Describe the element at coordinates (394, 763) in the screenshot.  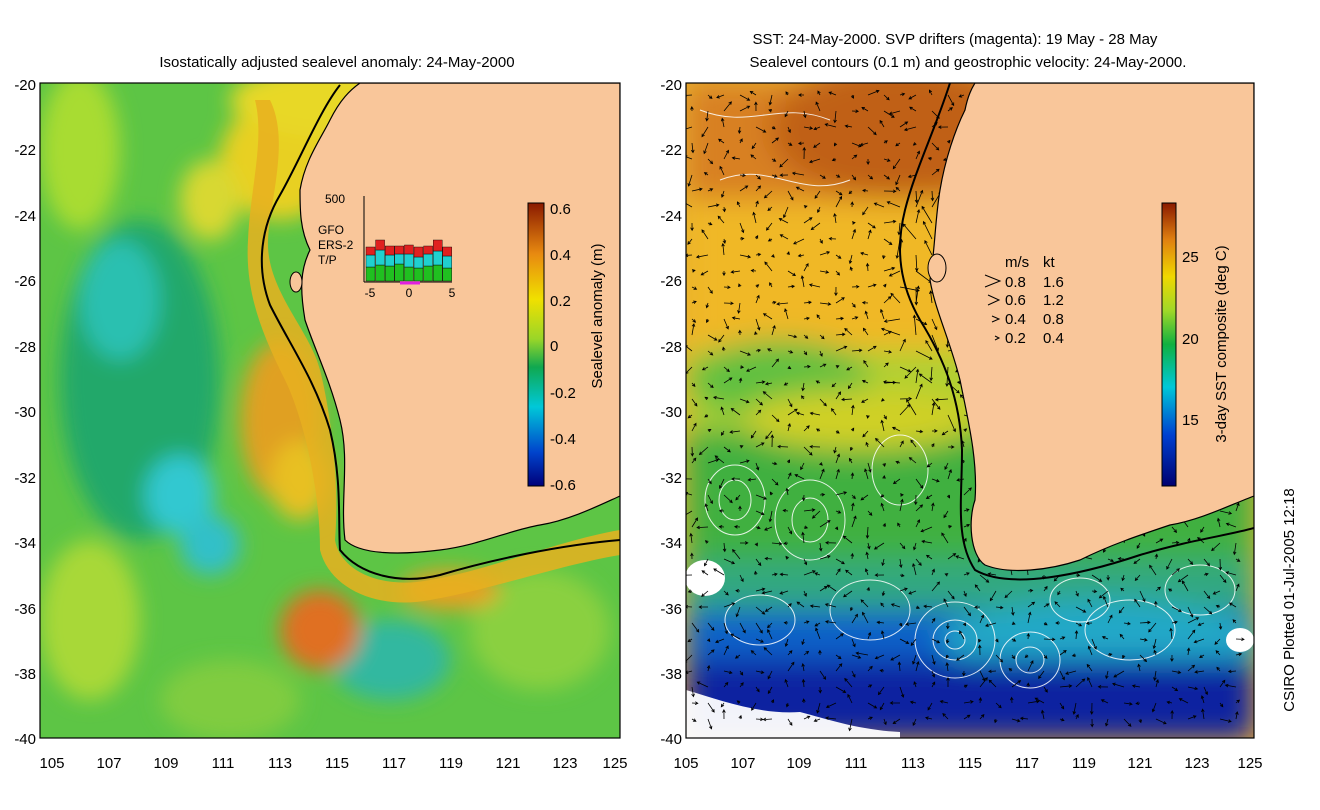
I see `left-x-tick: 117` at that location.